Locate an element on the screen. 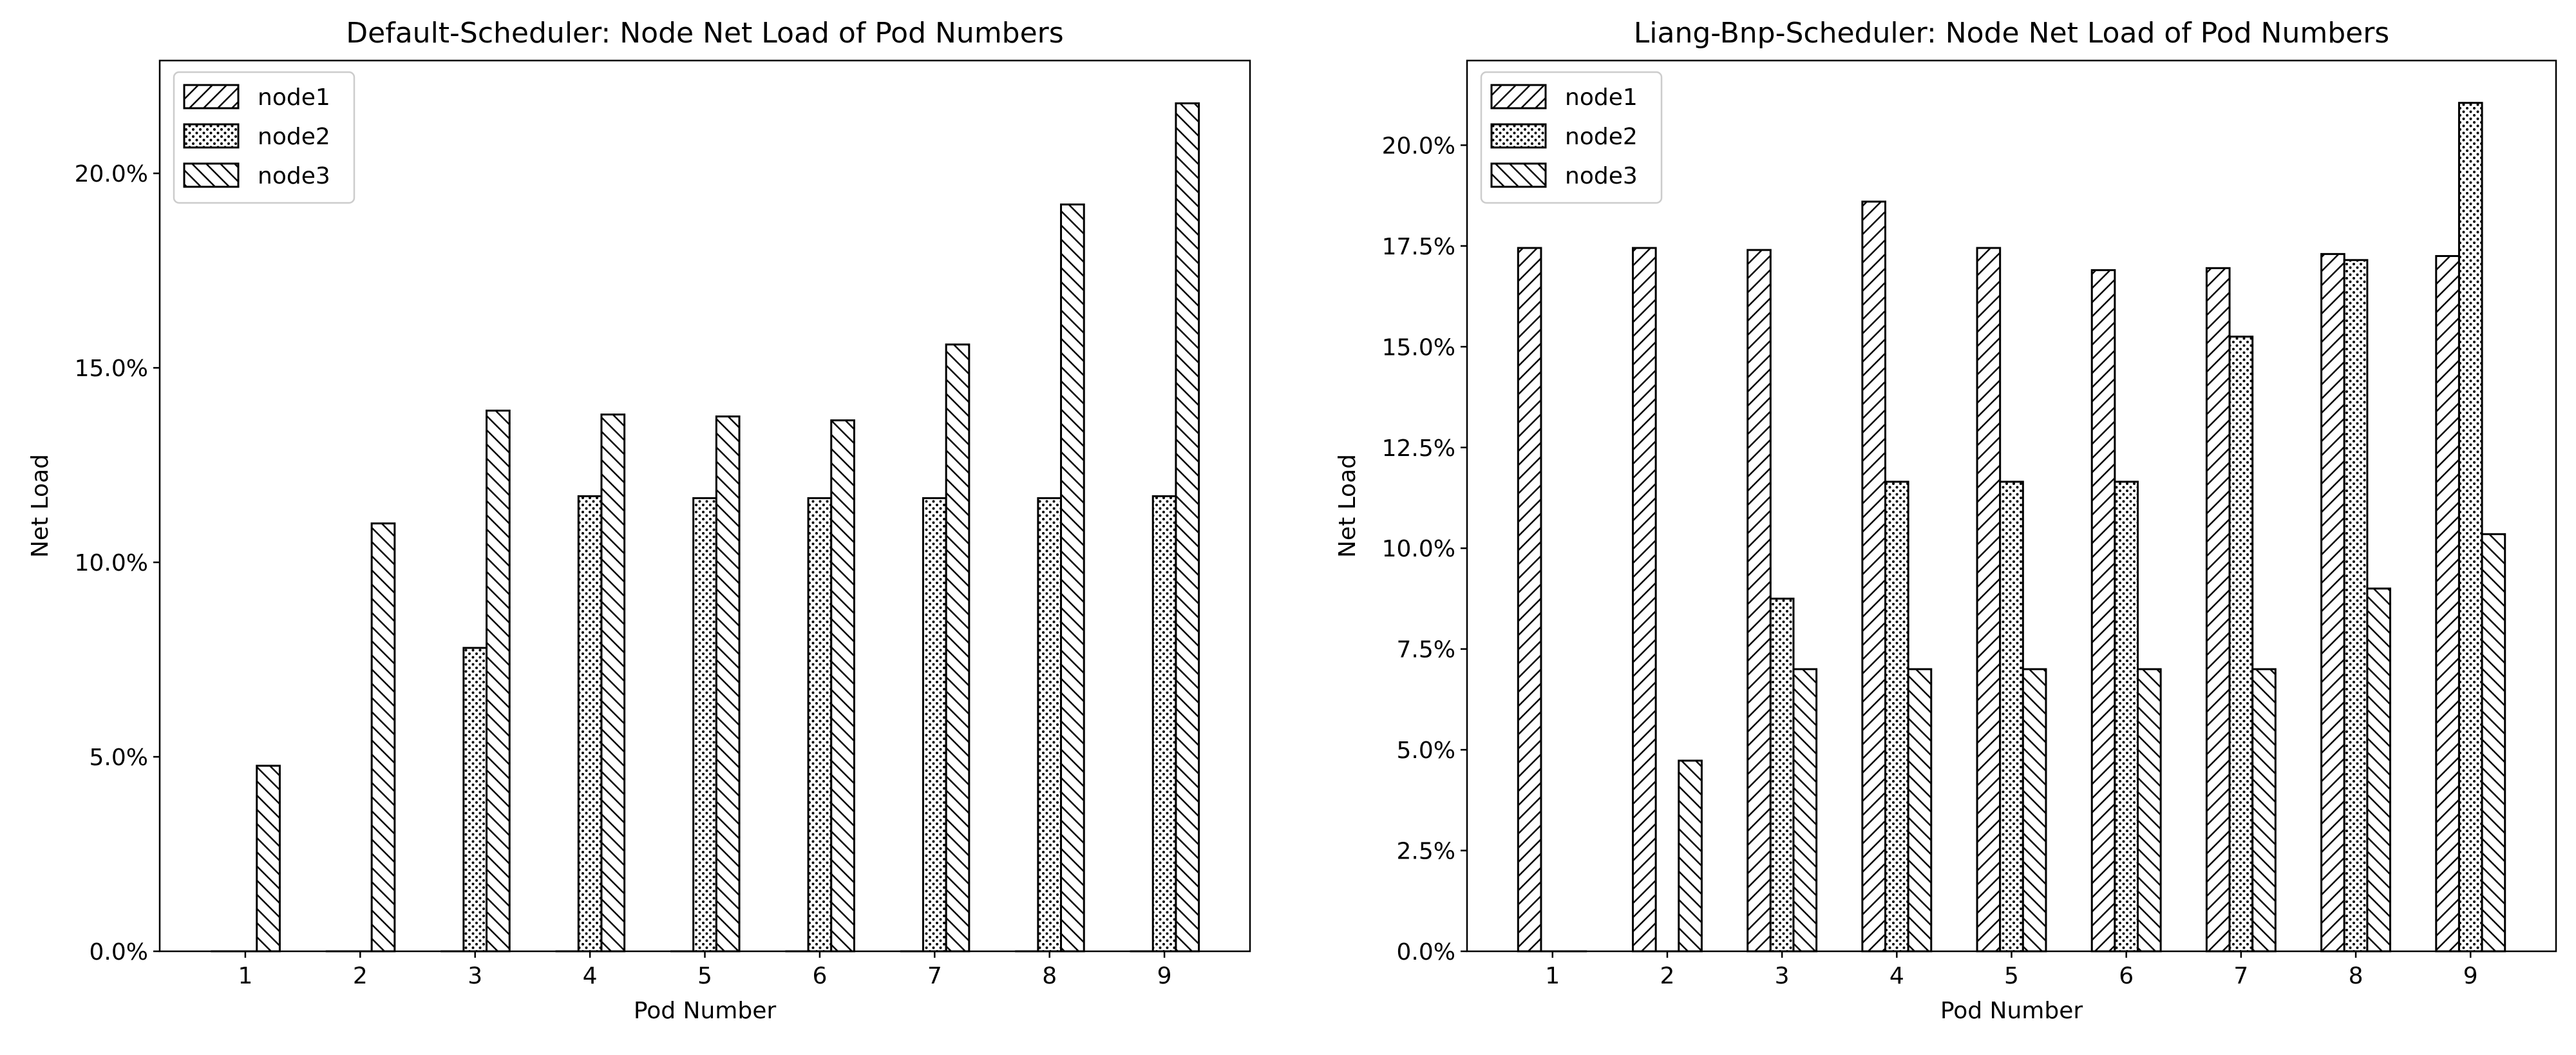  y-tick-label: 20.0% is located at coordinates (112, 174).